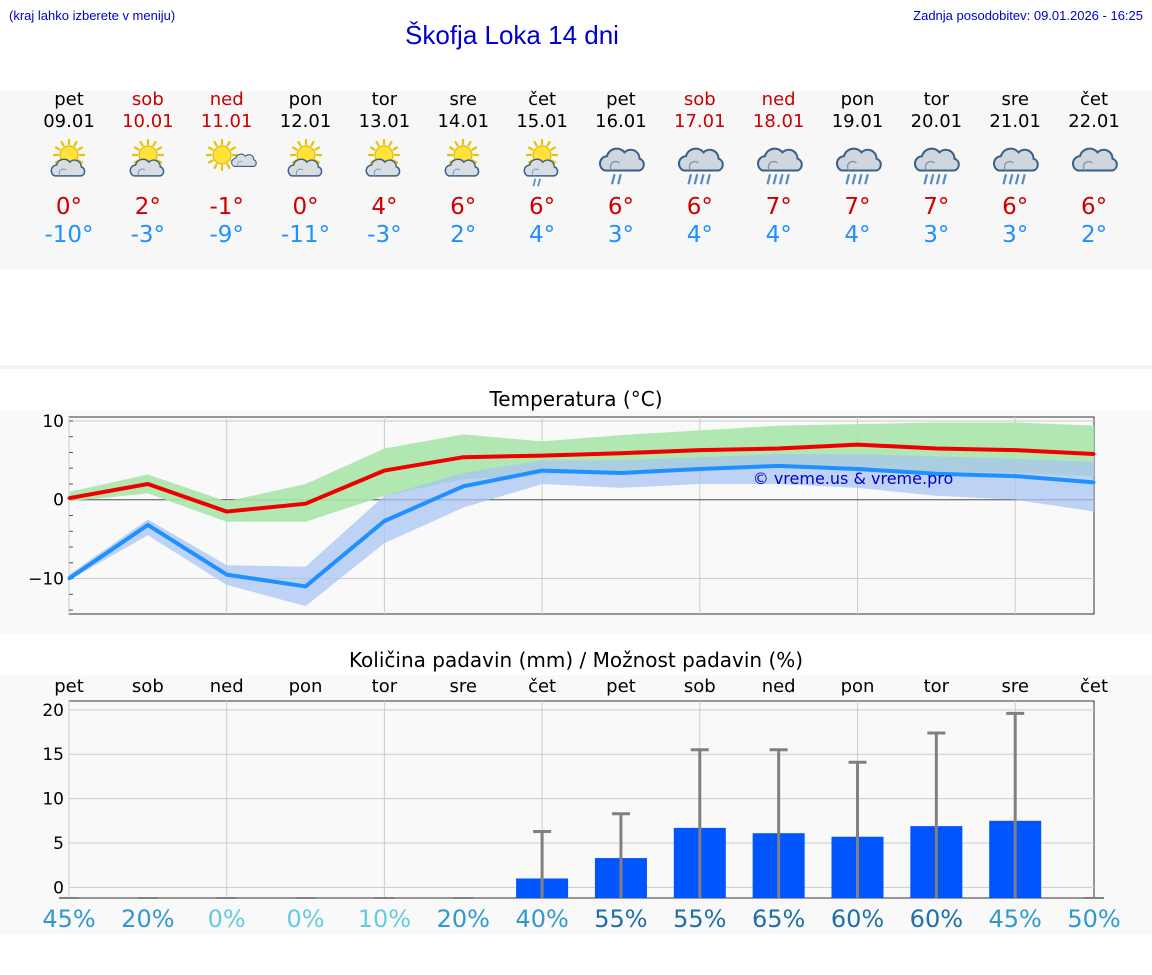 The width and height of the screenshot is (1152, 975). What do you see at coordinates (384, 919) in the screenshot?
I see `precip-probability: 10%` at bounding box center [384, 919].